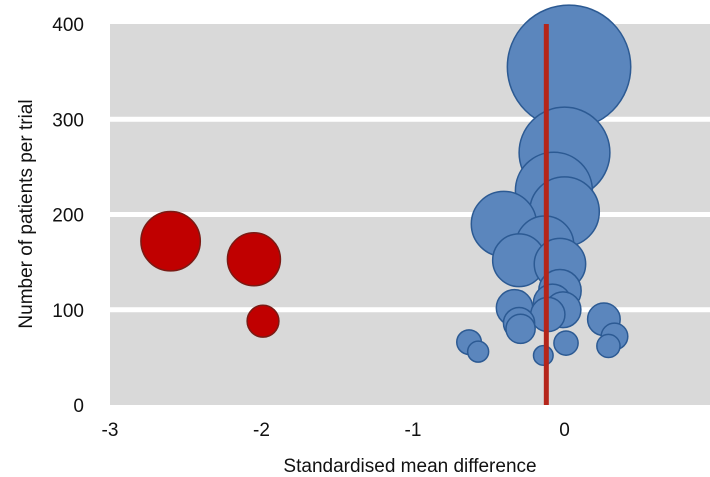  I want to click on y-tick-label: 0, so click(78, 406).